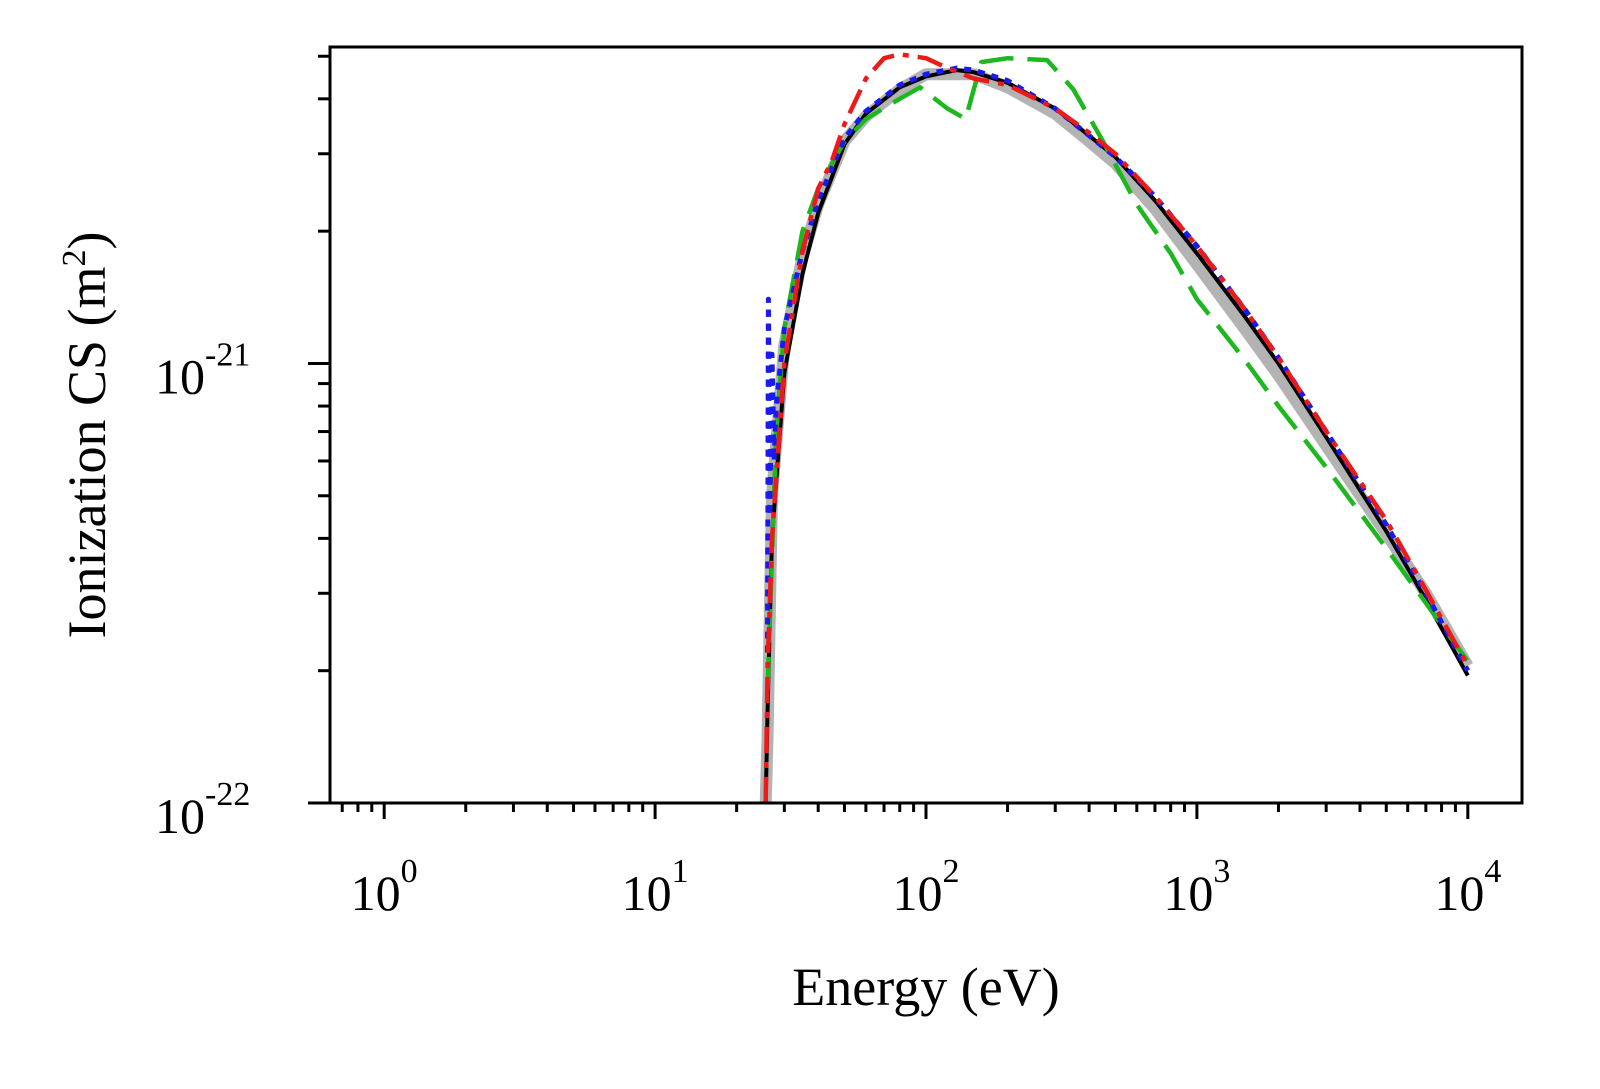 The width and height of the screenshot is (1600, 1089). I want to click on x-tick-label: 10⁴, so click(1467, 887).